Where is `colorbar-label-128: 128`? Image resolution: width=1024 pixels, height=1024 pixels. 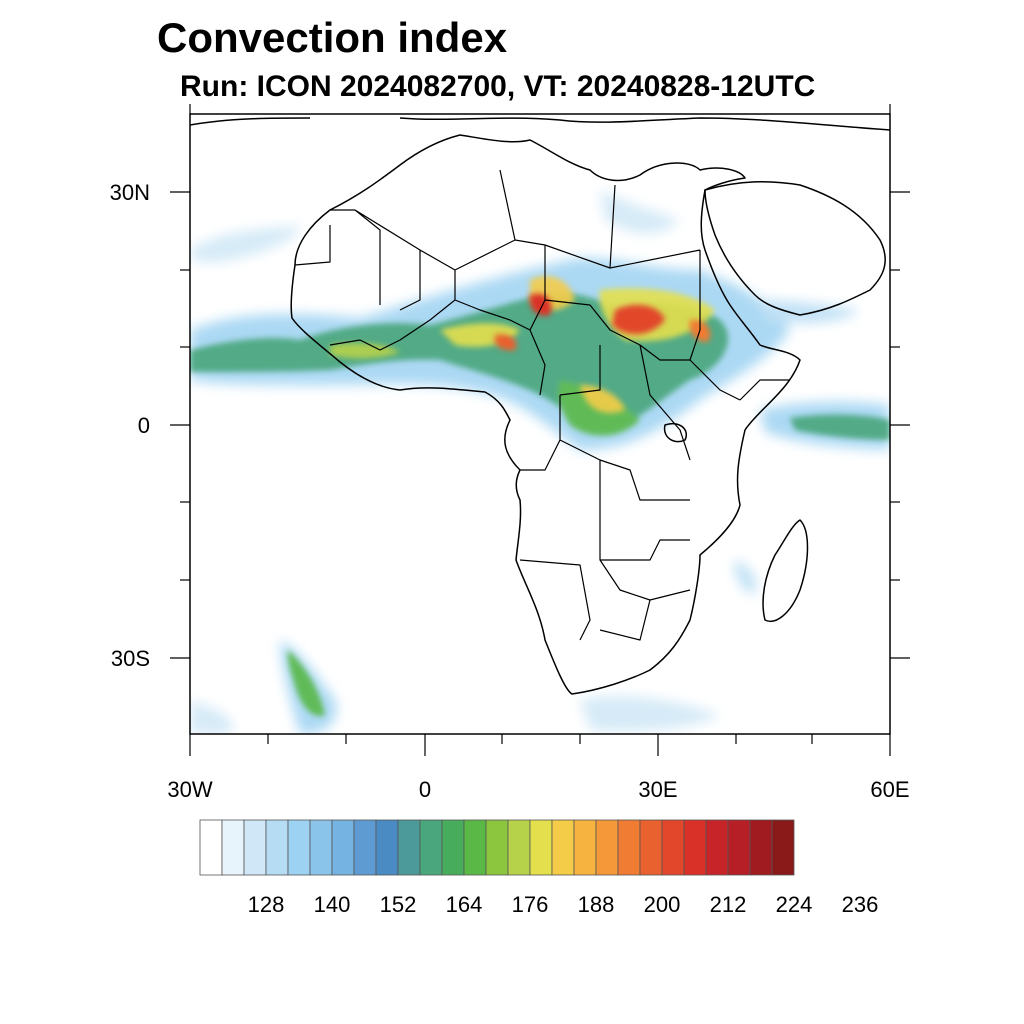 colorbar-label-128: 128 is located at coordinates (266, 904).